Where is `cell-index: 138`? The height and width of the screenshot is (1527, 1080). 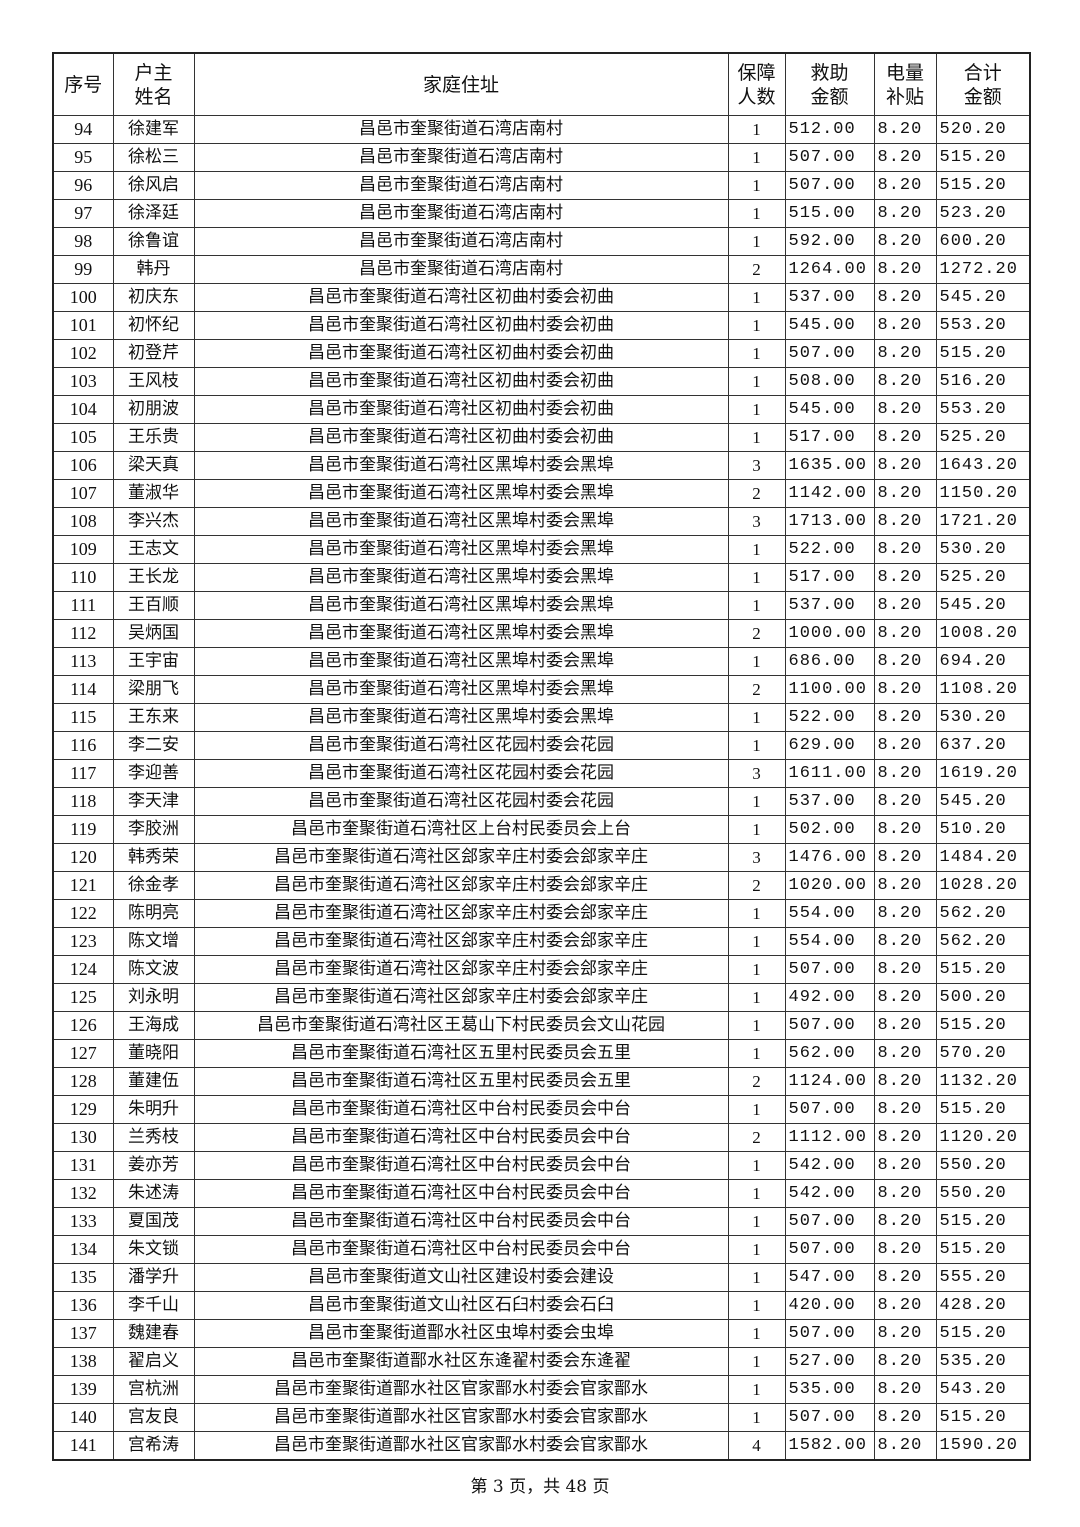
cell-index: 138 is located at coordinates (83, 1361).